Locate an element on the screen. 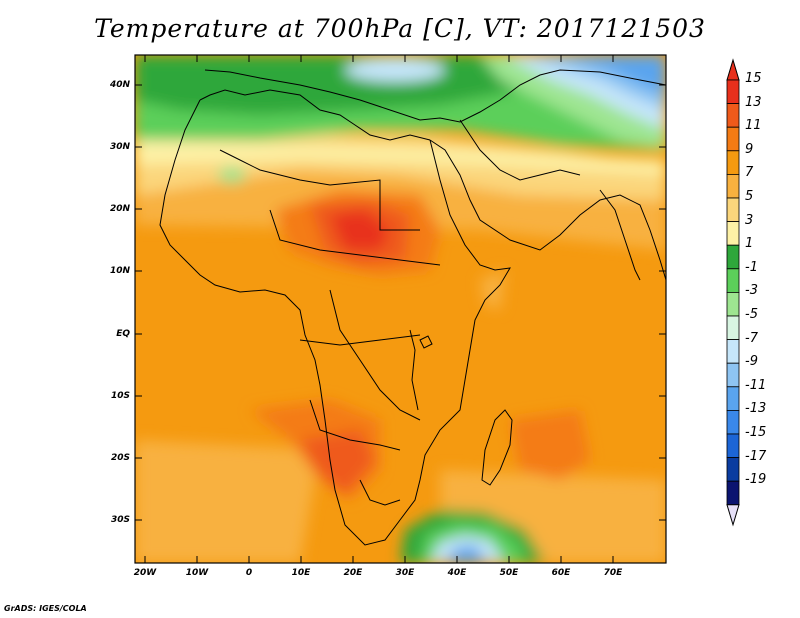 This screenshot has width=800, height=618. lon-label-60e: 60E is located at coordinates (561, 573).